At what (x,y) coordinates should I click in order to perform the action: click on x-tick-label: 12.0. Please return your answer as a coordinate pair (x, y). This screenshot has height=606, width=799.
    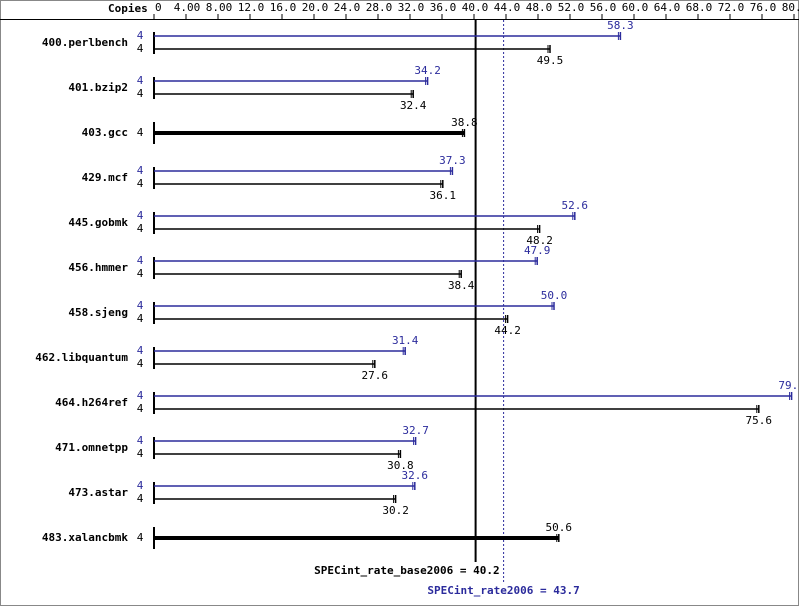
    Looking at the image, I should click on (251, 7).